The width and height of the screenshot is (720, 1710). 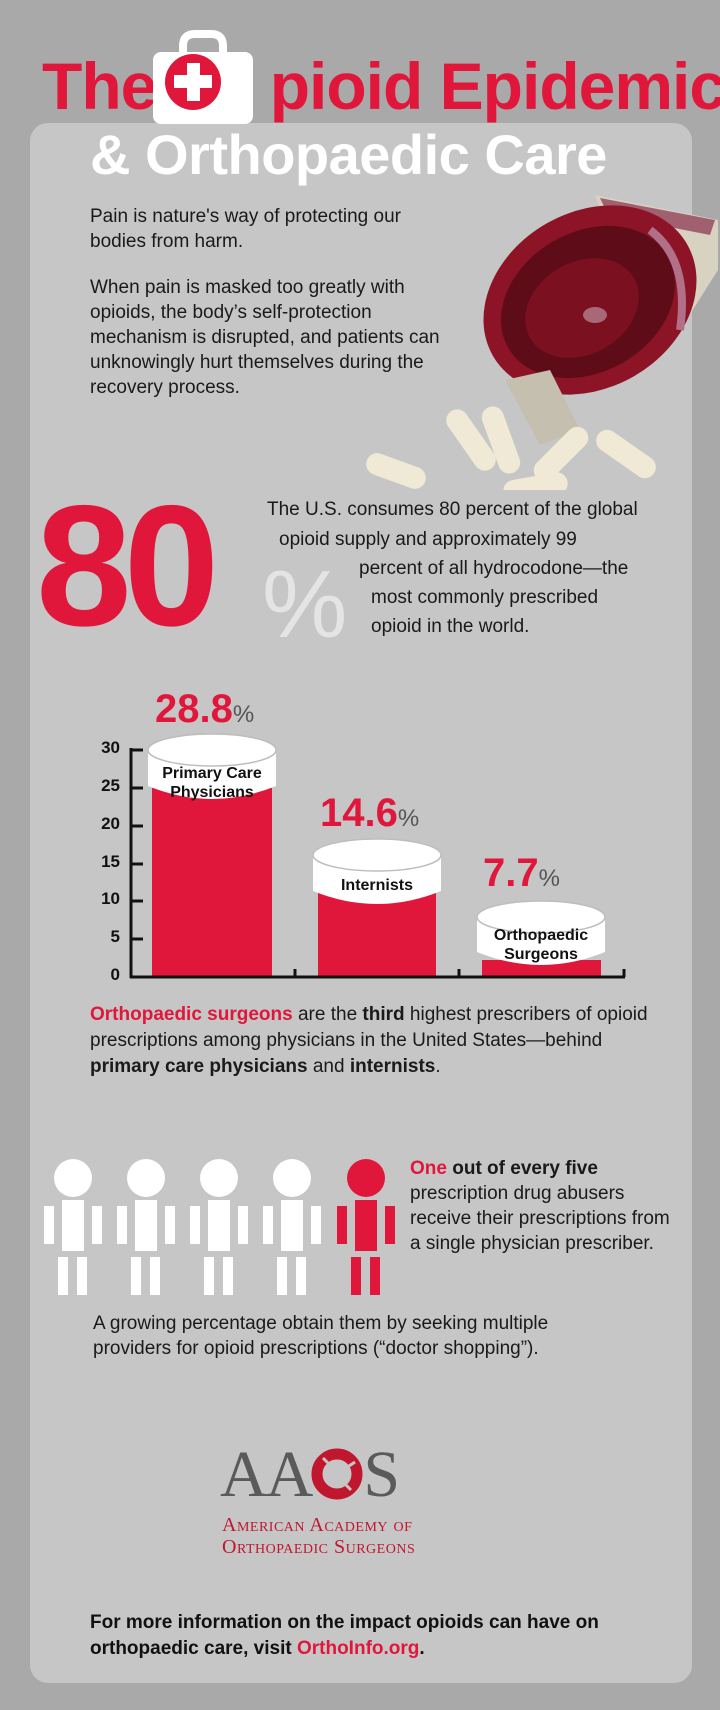 I want to click on bold-primary-care: primary care physicians, so click(x=199, y=1066).